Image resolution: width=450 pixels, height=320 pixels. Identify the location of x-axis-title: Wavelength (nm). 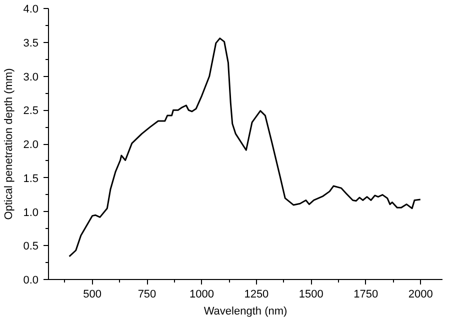
(246, 312).